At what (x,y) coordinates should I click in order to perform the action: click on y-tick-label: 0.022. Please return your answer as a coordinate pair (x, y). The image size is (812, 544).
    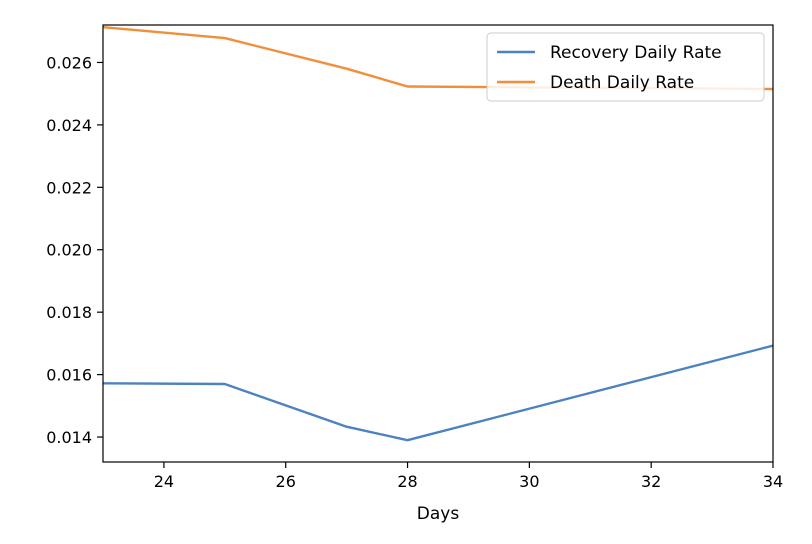
    Looking at the image, I should click on (69, 187).